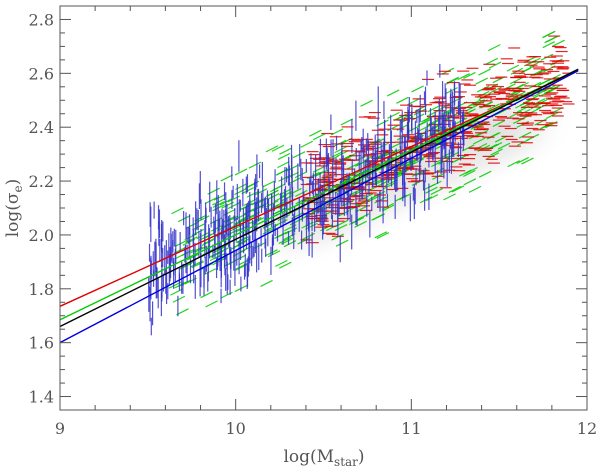 The width and height of the screenshot is (600, 469). I want to click on y-tick-label: 2.2, so click(41, 181).